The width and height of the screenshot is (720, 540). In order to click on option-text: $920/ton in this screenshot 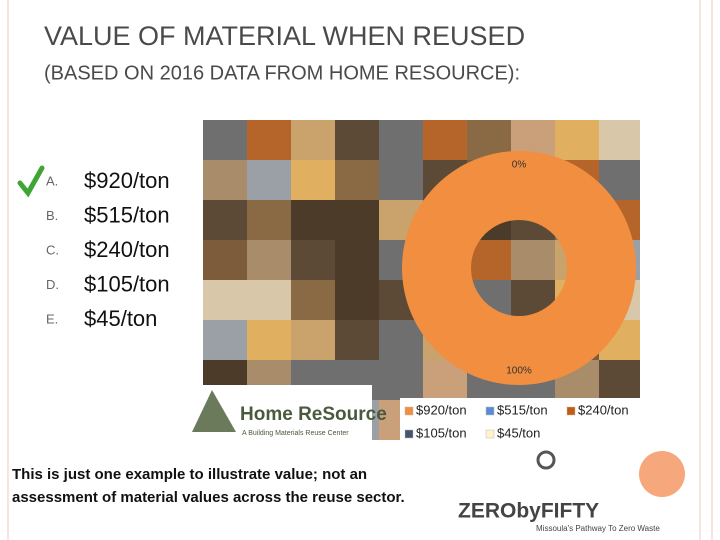, I will do `click(127, 180)`.